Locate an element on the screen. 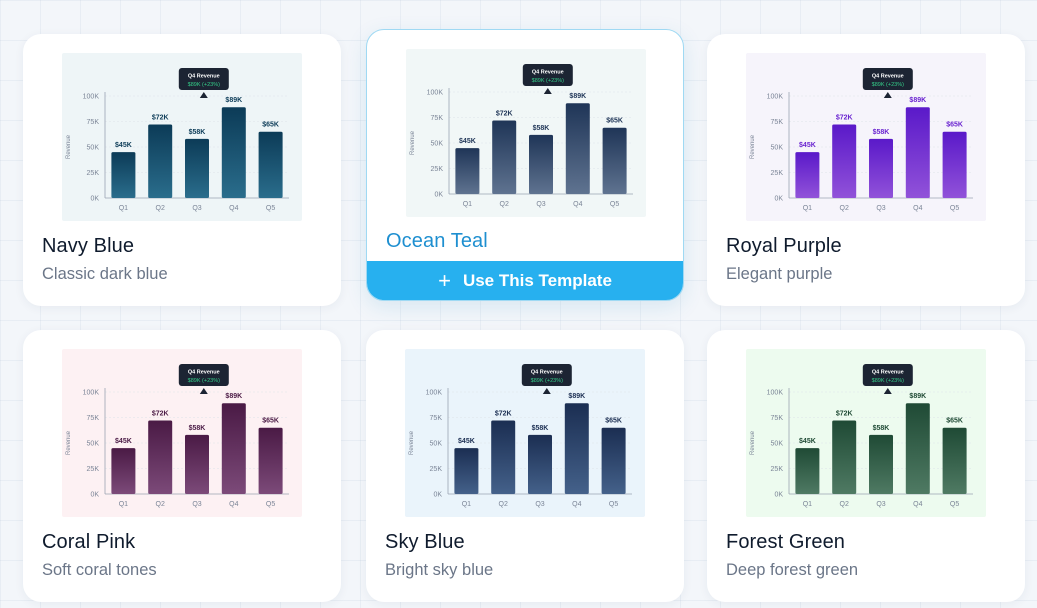  bar-value-label: $45K is located at coordinates (466, 441).